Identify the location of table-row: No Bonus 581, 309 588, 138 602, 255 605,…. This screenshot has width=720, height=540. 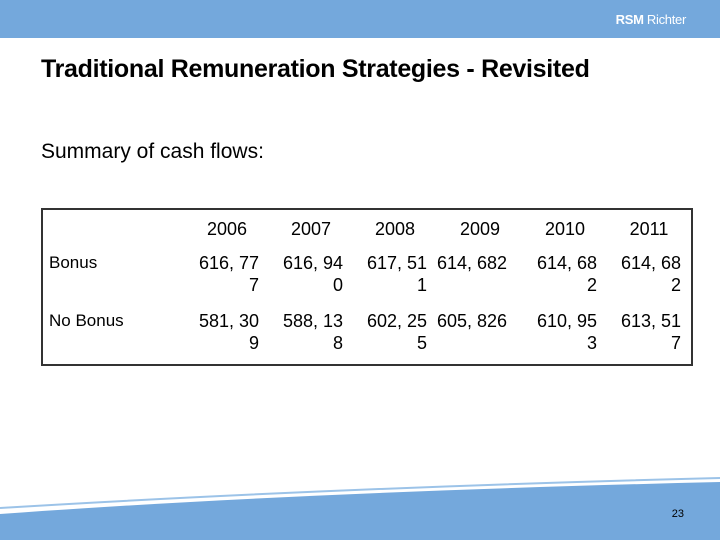
(367, 335).